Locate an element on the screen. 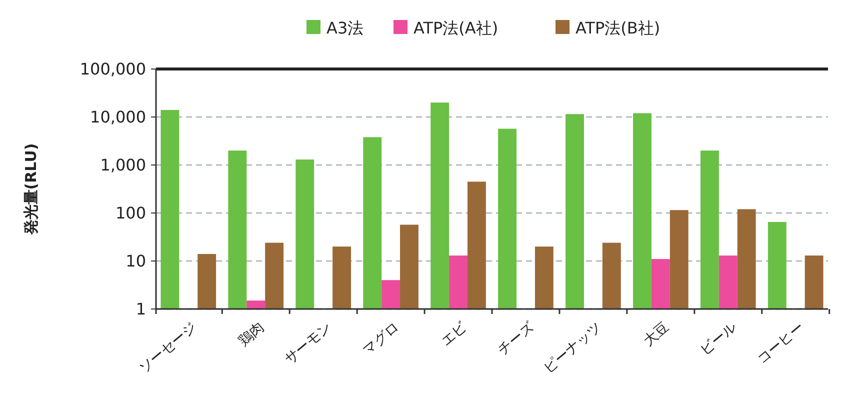 The image size is (843, 400). x-tick-label: ビール is located at coordinates (718, 339).